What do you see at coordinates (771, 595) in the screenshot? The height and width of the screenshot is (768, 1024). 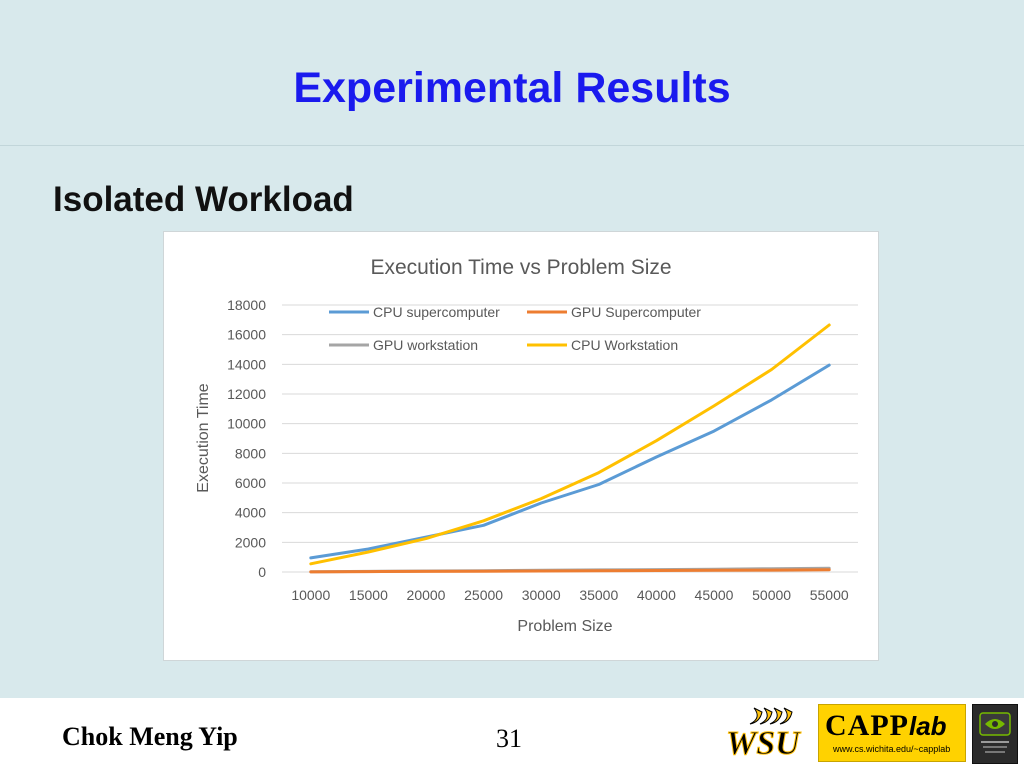 I see `x-tick-label: 50000` at bounding box center [771, 595].